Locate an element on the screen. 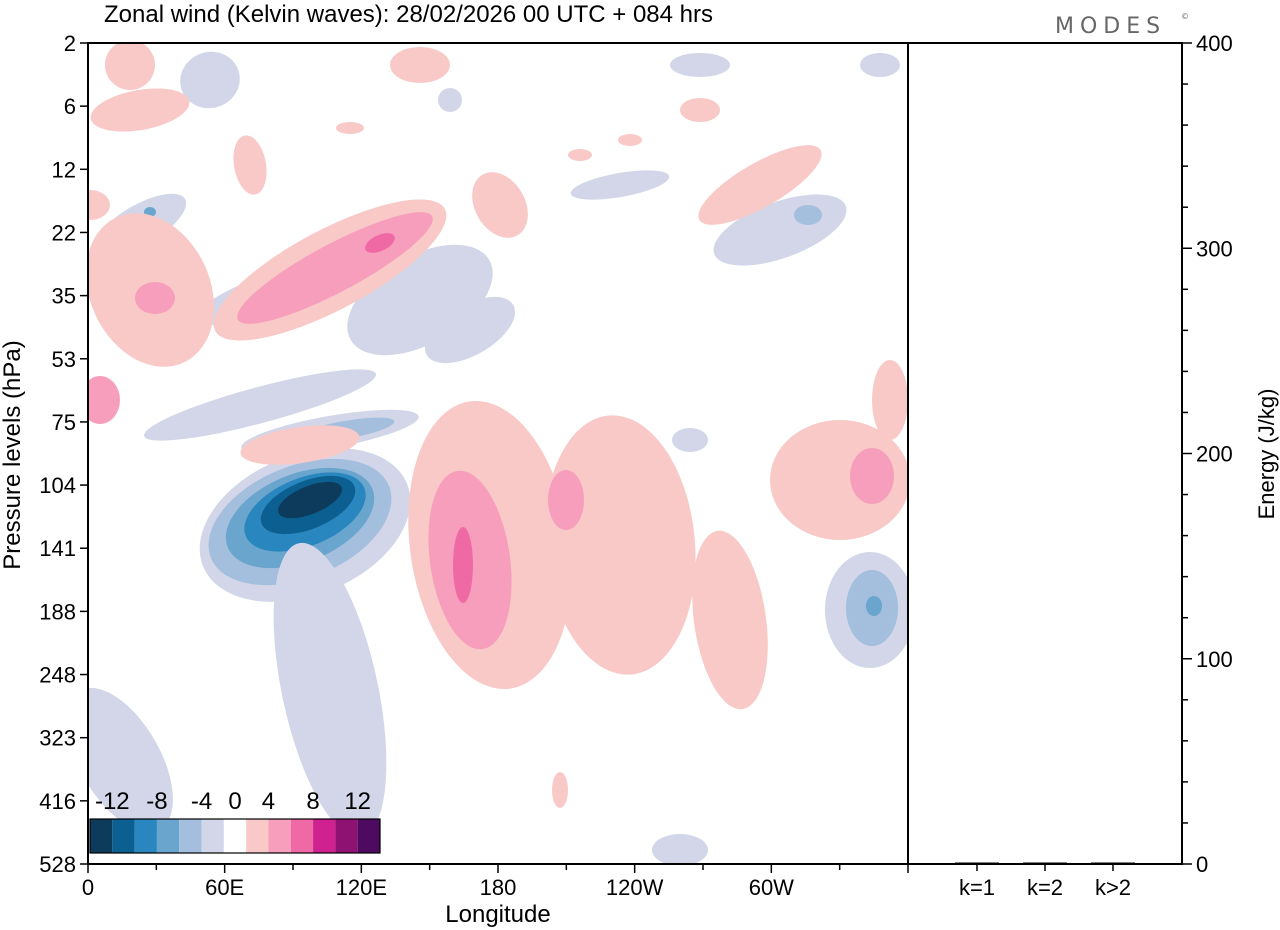  y-tick-label: 188 is located at coordinates (57, 611).